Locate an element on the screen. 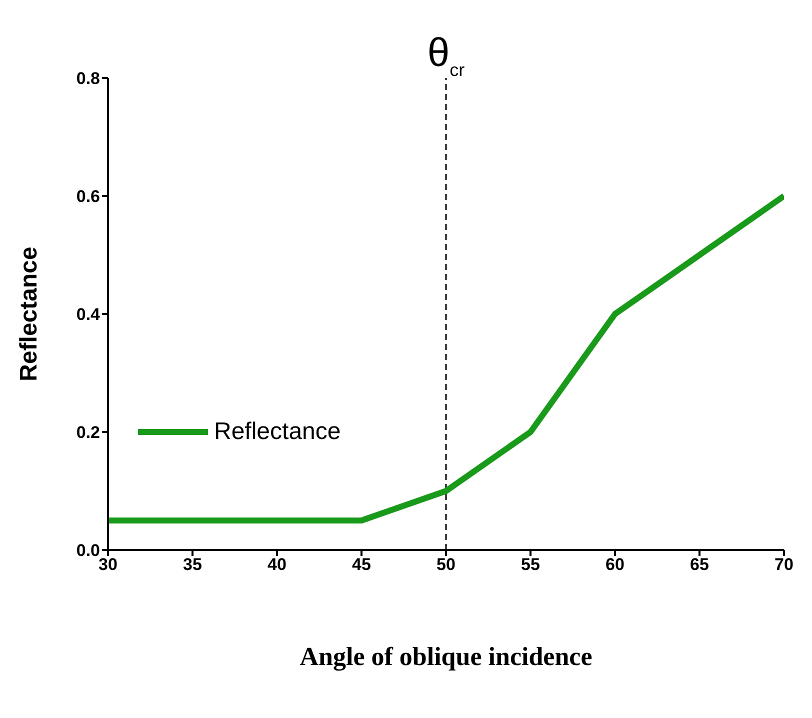  x-tick-label: 30 is located at coordinates (108, 564).